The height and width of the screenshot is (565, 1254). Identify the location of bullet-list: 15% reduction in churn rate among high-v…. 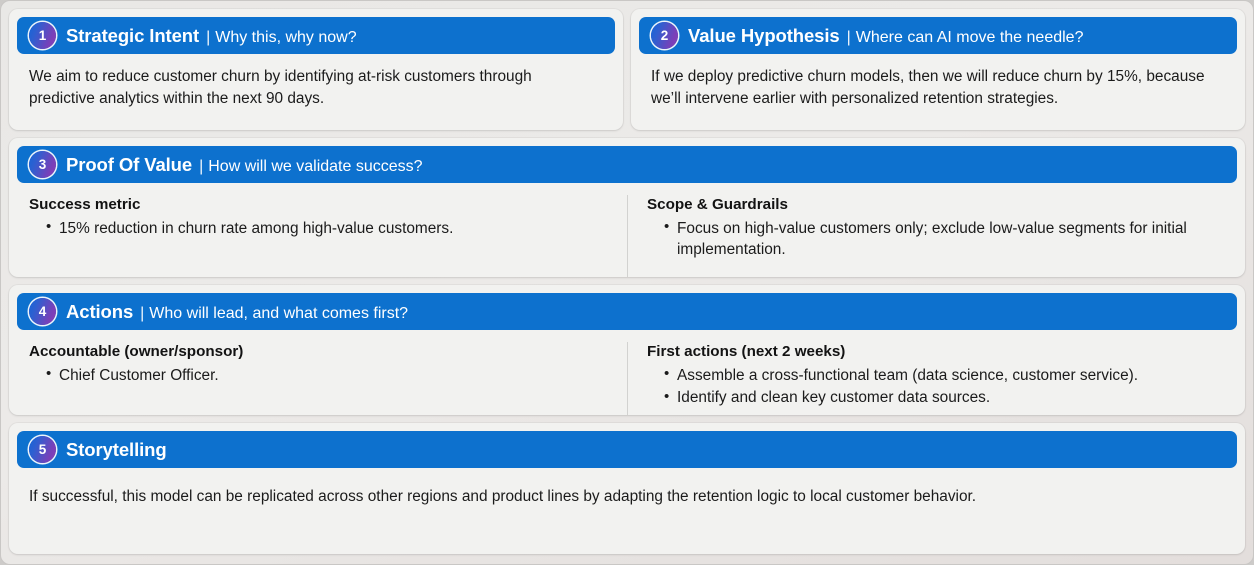
(320, 228).